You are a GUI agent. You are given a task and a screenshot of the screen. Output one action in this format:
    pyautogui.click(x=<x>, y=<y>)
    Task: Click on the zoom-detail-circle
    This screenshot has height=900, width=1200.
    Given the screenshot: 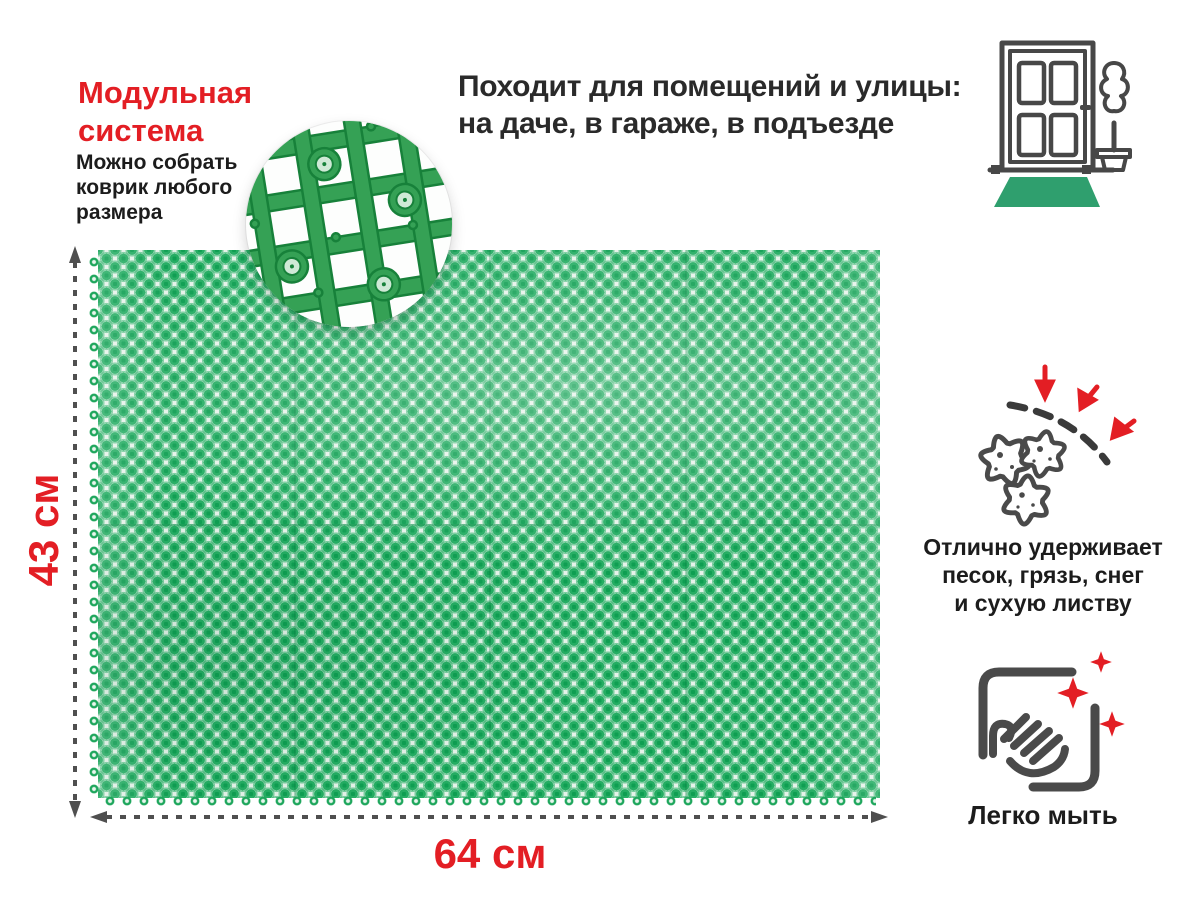 What is the action you would take?
    pyautogui.click(x=349, y=224)
    